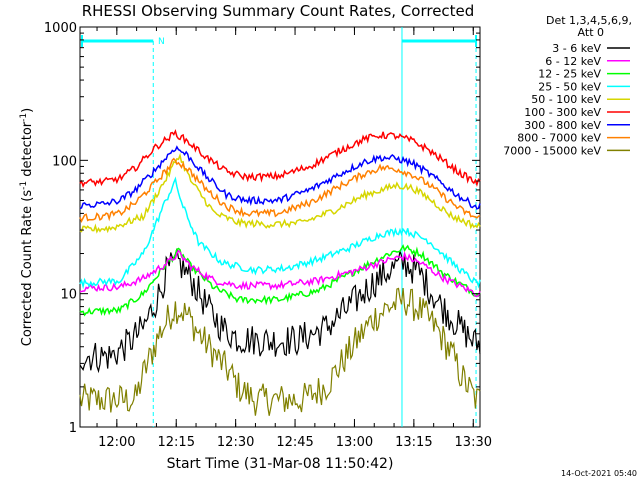 The width and height of the screenshot is (640, 480). I want to click on legend-label: 6 - 12 keV, so click(573, 61).